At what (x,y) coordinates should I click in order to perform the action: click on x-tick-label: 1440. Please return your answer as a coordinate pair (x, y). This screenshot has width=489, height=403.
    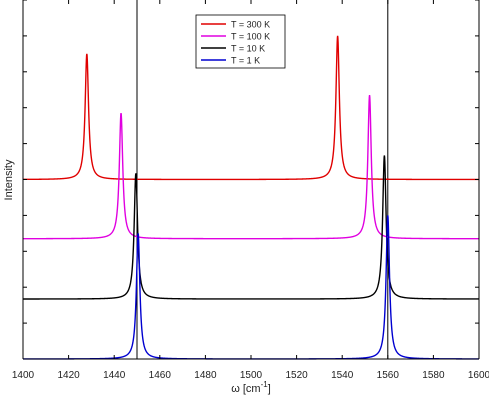
    Looking at the image, I should click on (114, 375).